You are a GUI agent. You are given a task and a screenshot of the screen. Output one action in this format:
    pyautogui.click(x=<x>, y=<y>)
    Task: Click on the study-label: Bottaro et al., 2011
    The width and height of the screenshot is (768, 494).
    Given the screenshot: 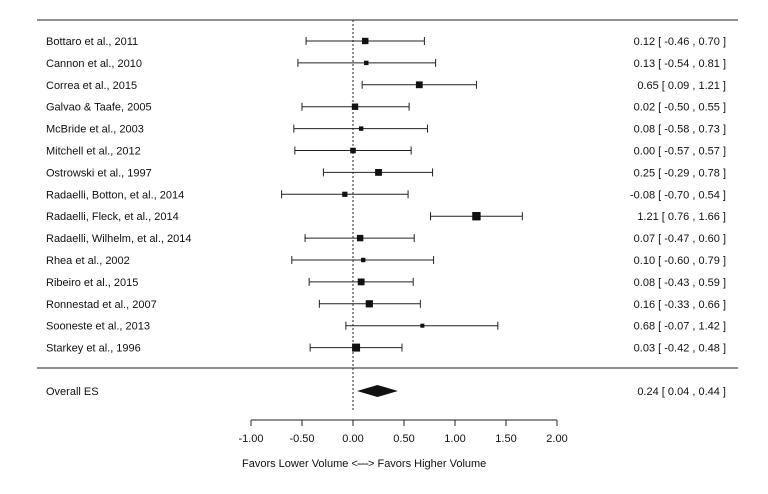 What is the action you would take?
    pyautogui.click(x=92, y=42)
    